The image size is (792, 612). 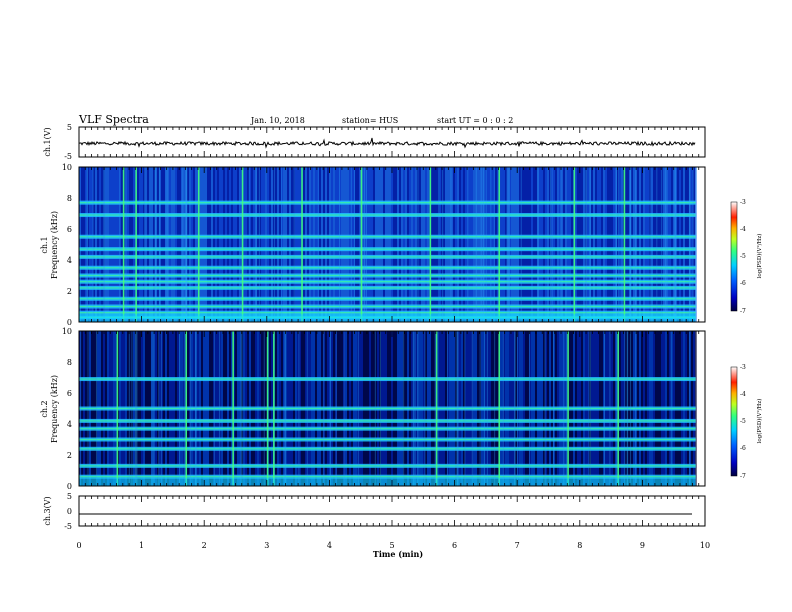 I want to click on x-tick-label: 1, so click(x=141, y=545).